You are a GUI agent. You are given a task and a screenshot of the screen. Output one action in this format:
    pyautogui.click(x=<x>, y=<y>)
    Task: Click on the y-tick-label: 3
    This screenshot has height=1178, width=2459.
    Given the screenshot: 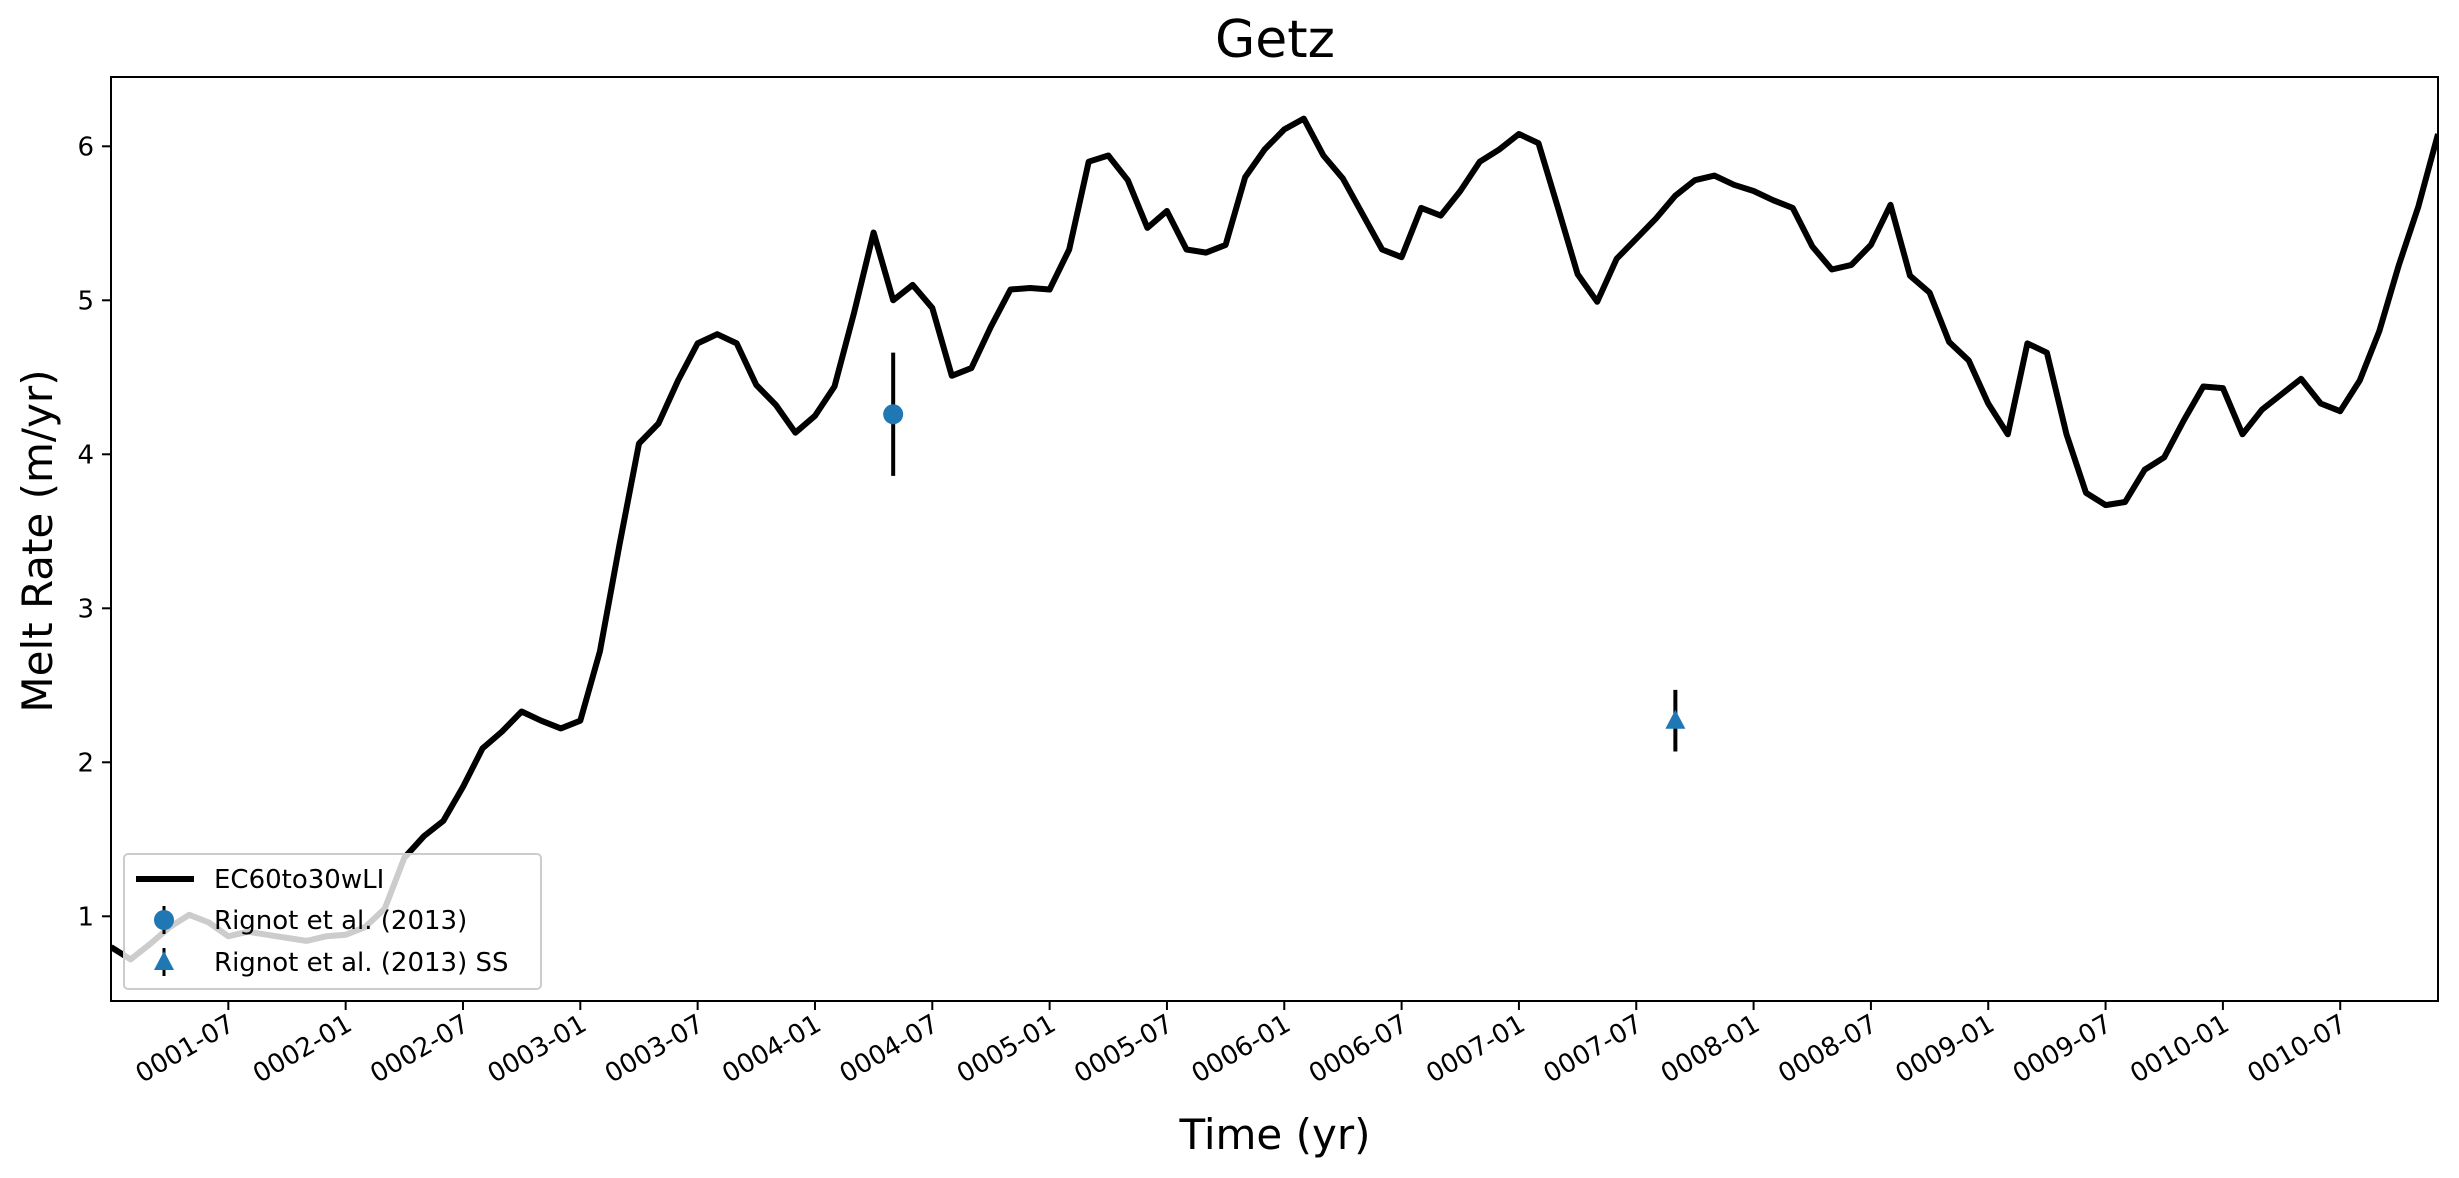 What is the action you would take?
    pyautogui.click(x=85, y=609)
    